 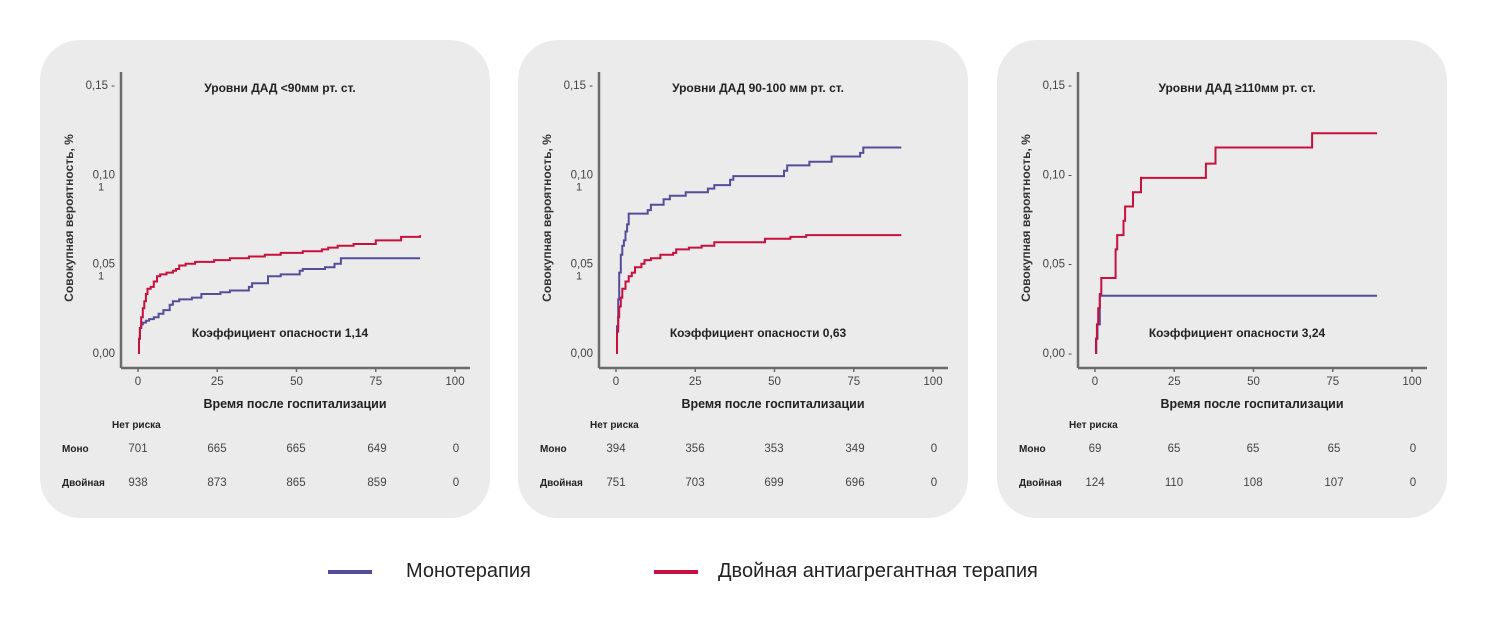 What do you see at coordinates (350, 571) in the screenshot?
I see `legend-swatch-mono` at bounding box center [350, 571].